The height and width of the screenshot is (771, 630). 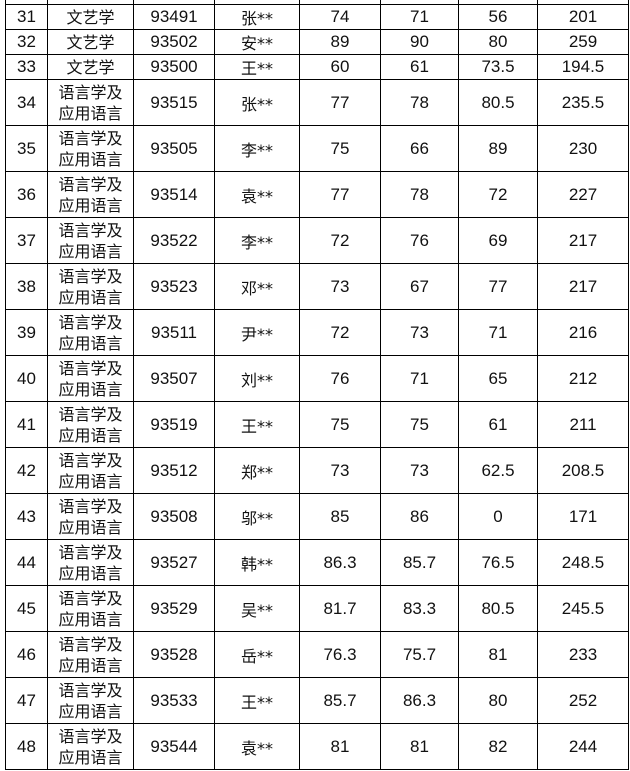 What do you see at coordinates (583, 194) in the screenshot?
I see `total-score-cell: 227` at bounding box center [583, 194].